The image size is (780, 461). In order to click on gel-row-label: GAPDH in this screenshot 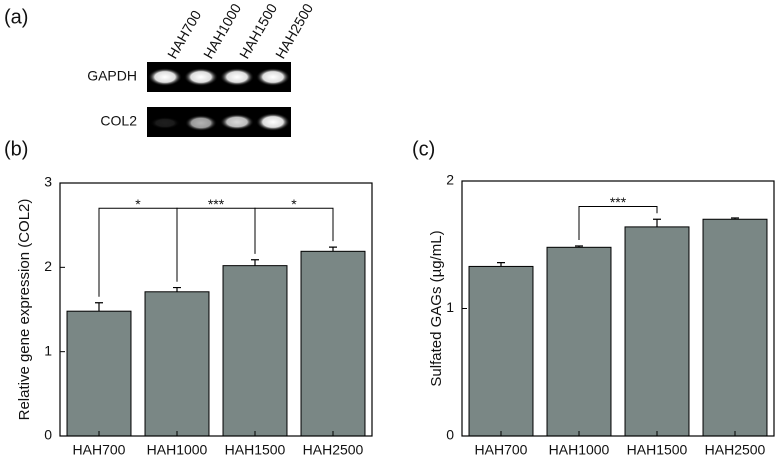, I will do `click(112, 76)`.